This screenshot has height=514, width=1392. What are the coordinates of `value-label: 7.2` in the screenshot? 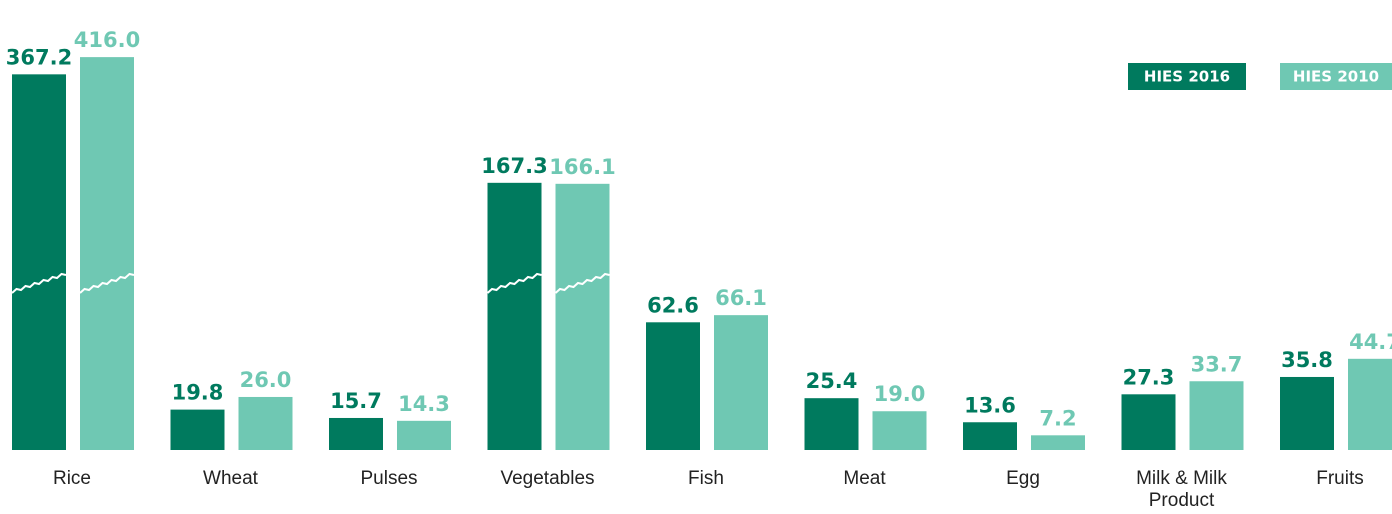 It's located at (1057, 418).